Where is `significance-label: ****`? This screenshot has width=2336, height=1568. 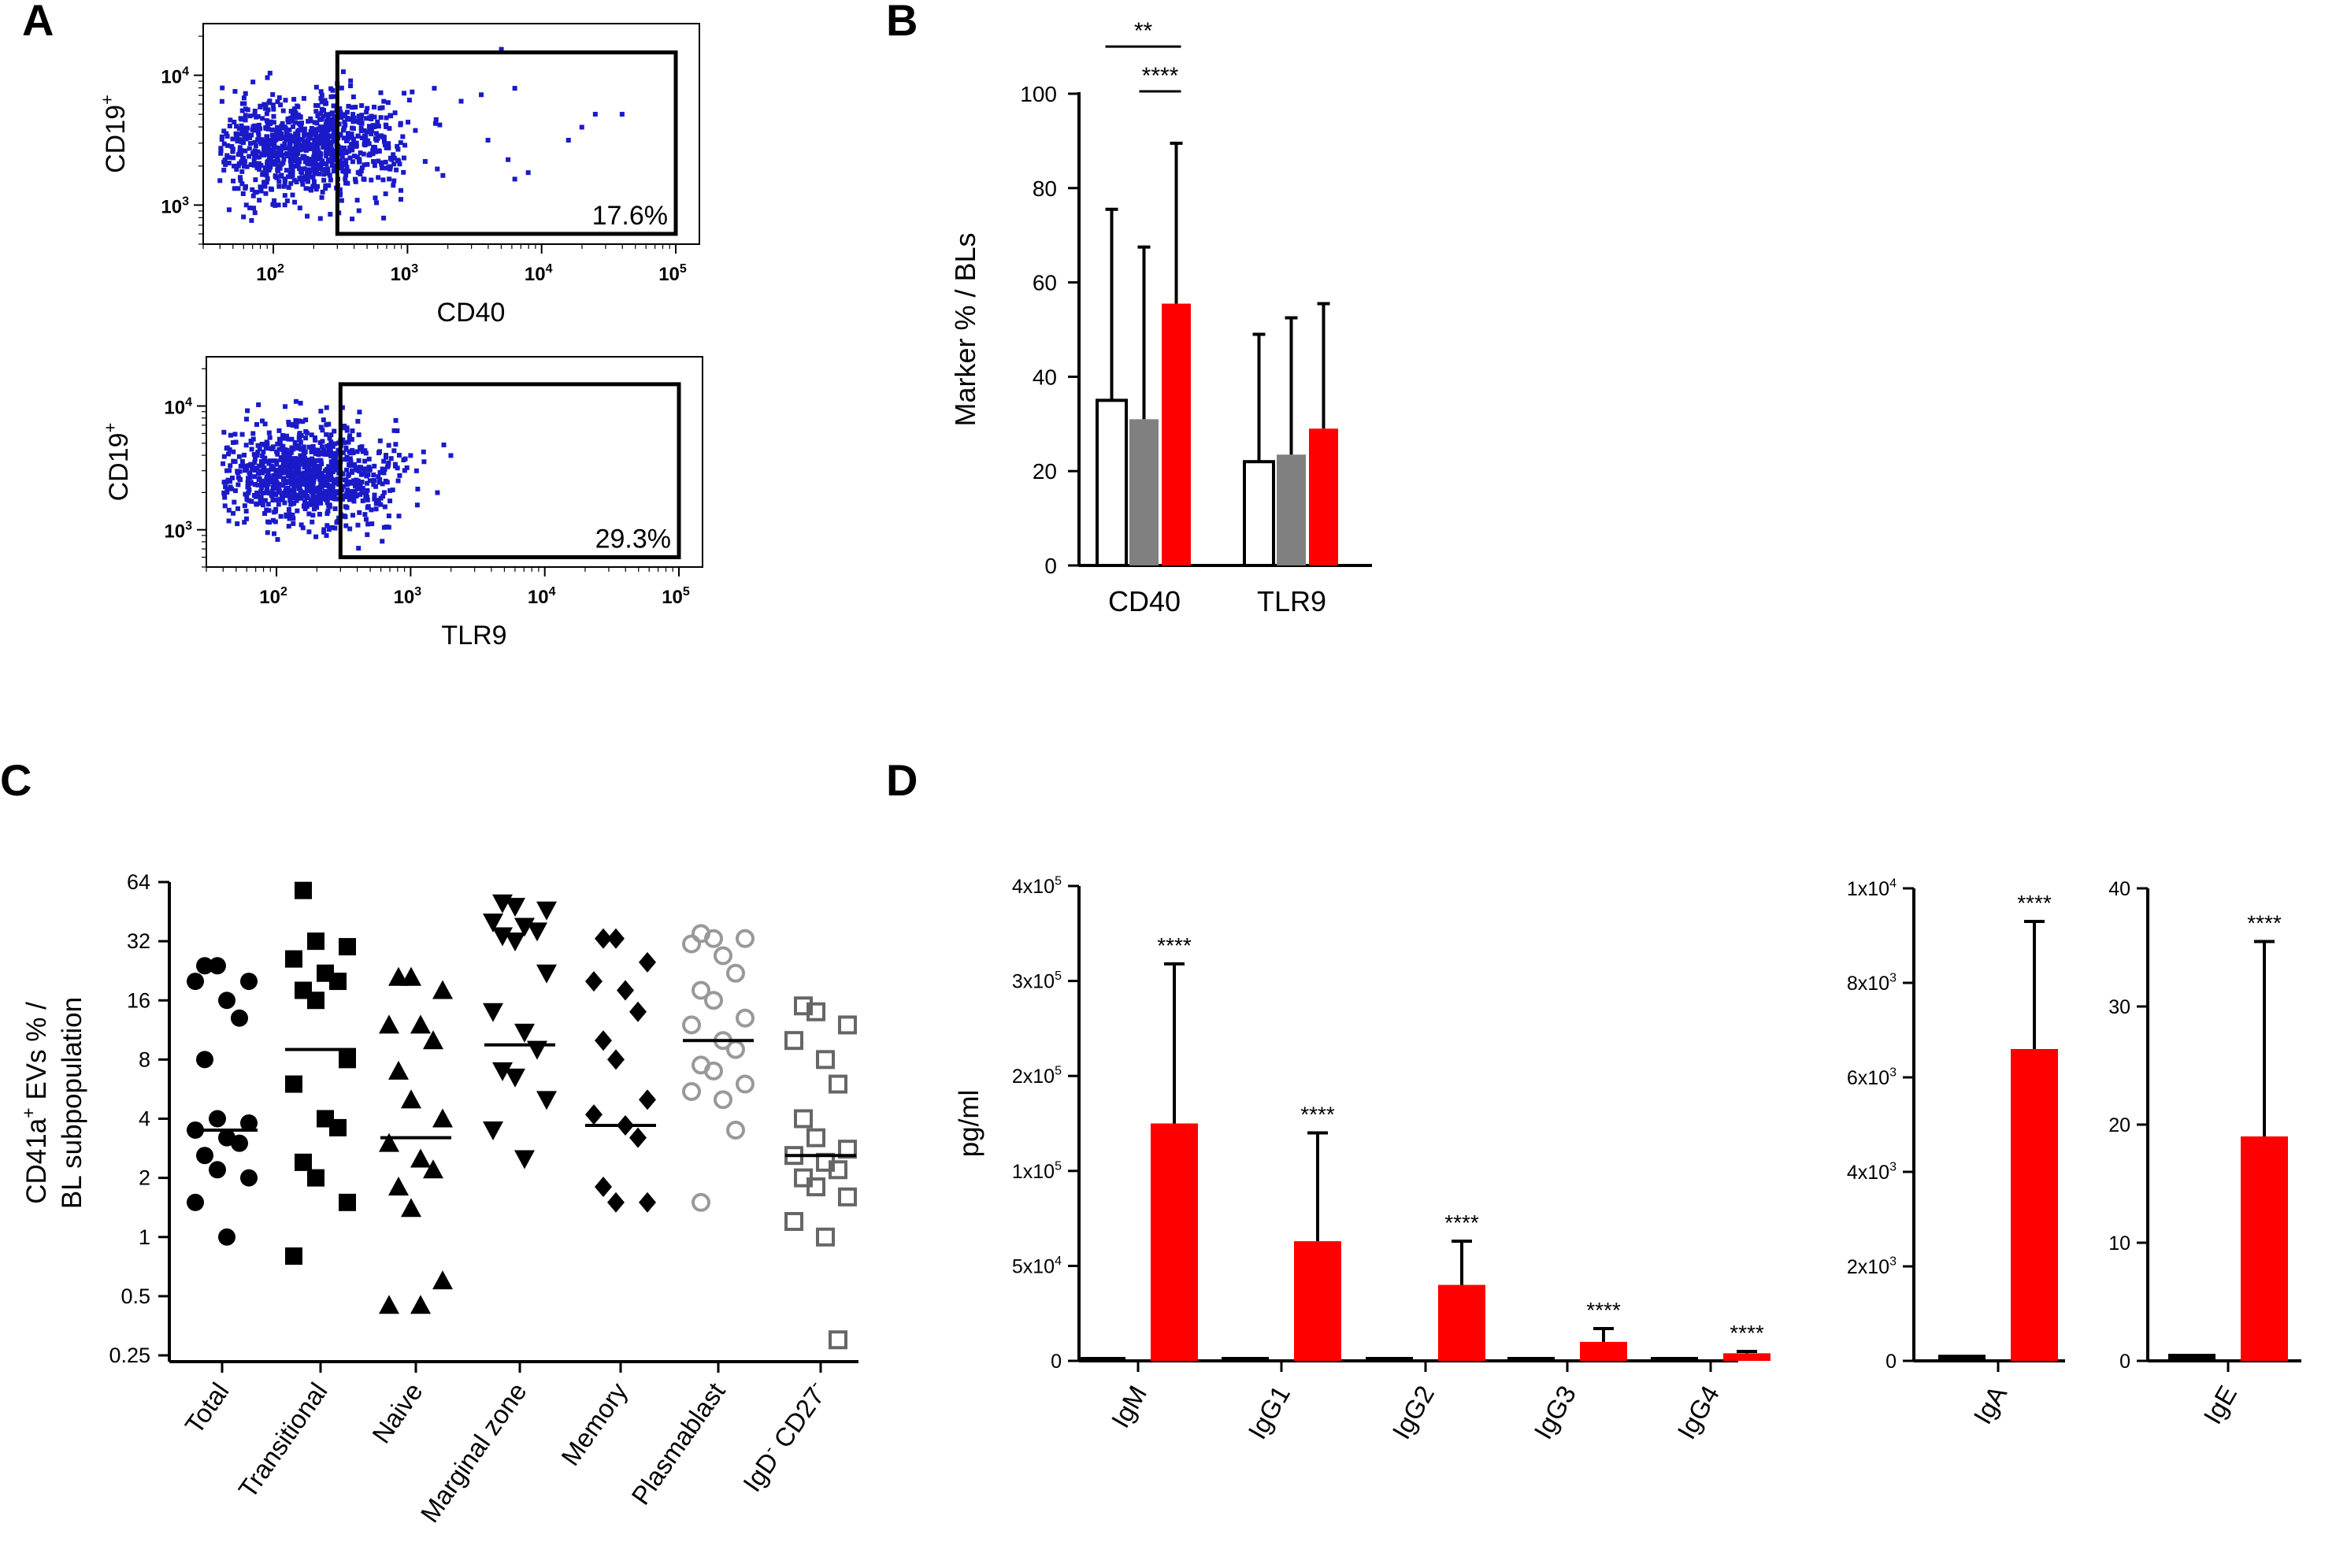 significance-label: **** is located at coordinates (2264, 923).